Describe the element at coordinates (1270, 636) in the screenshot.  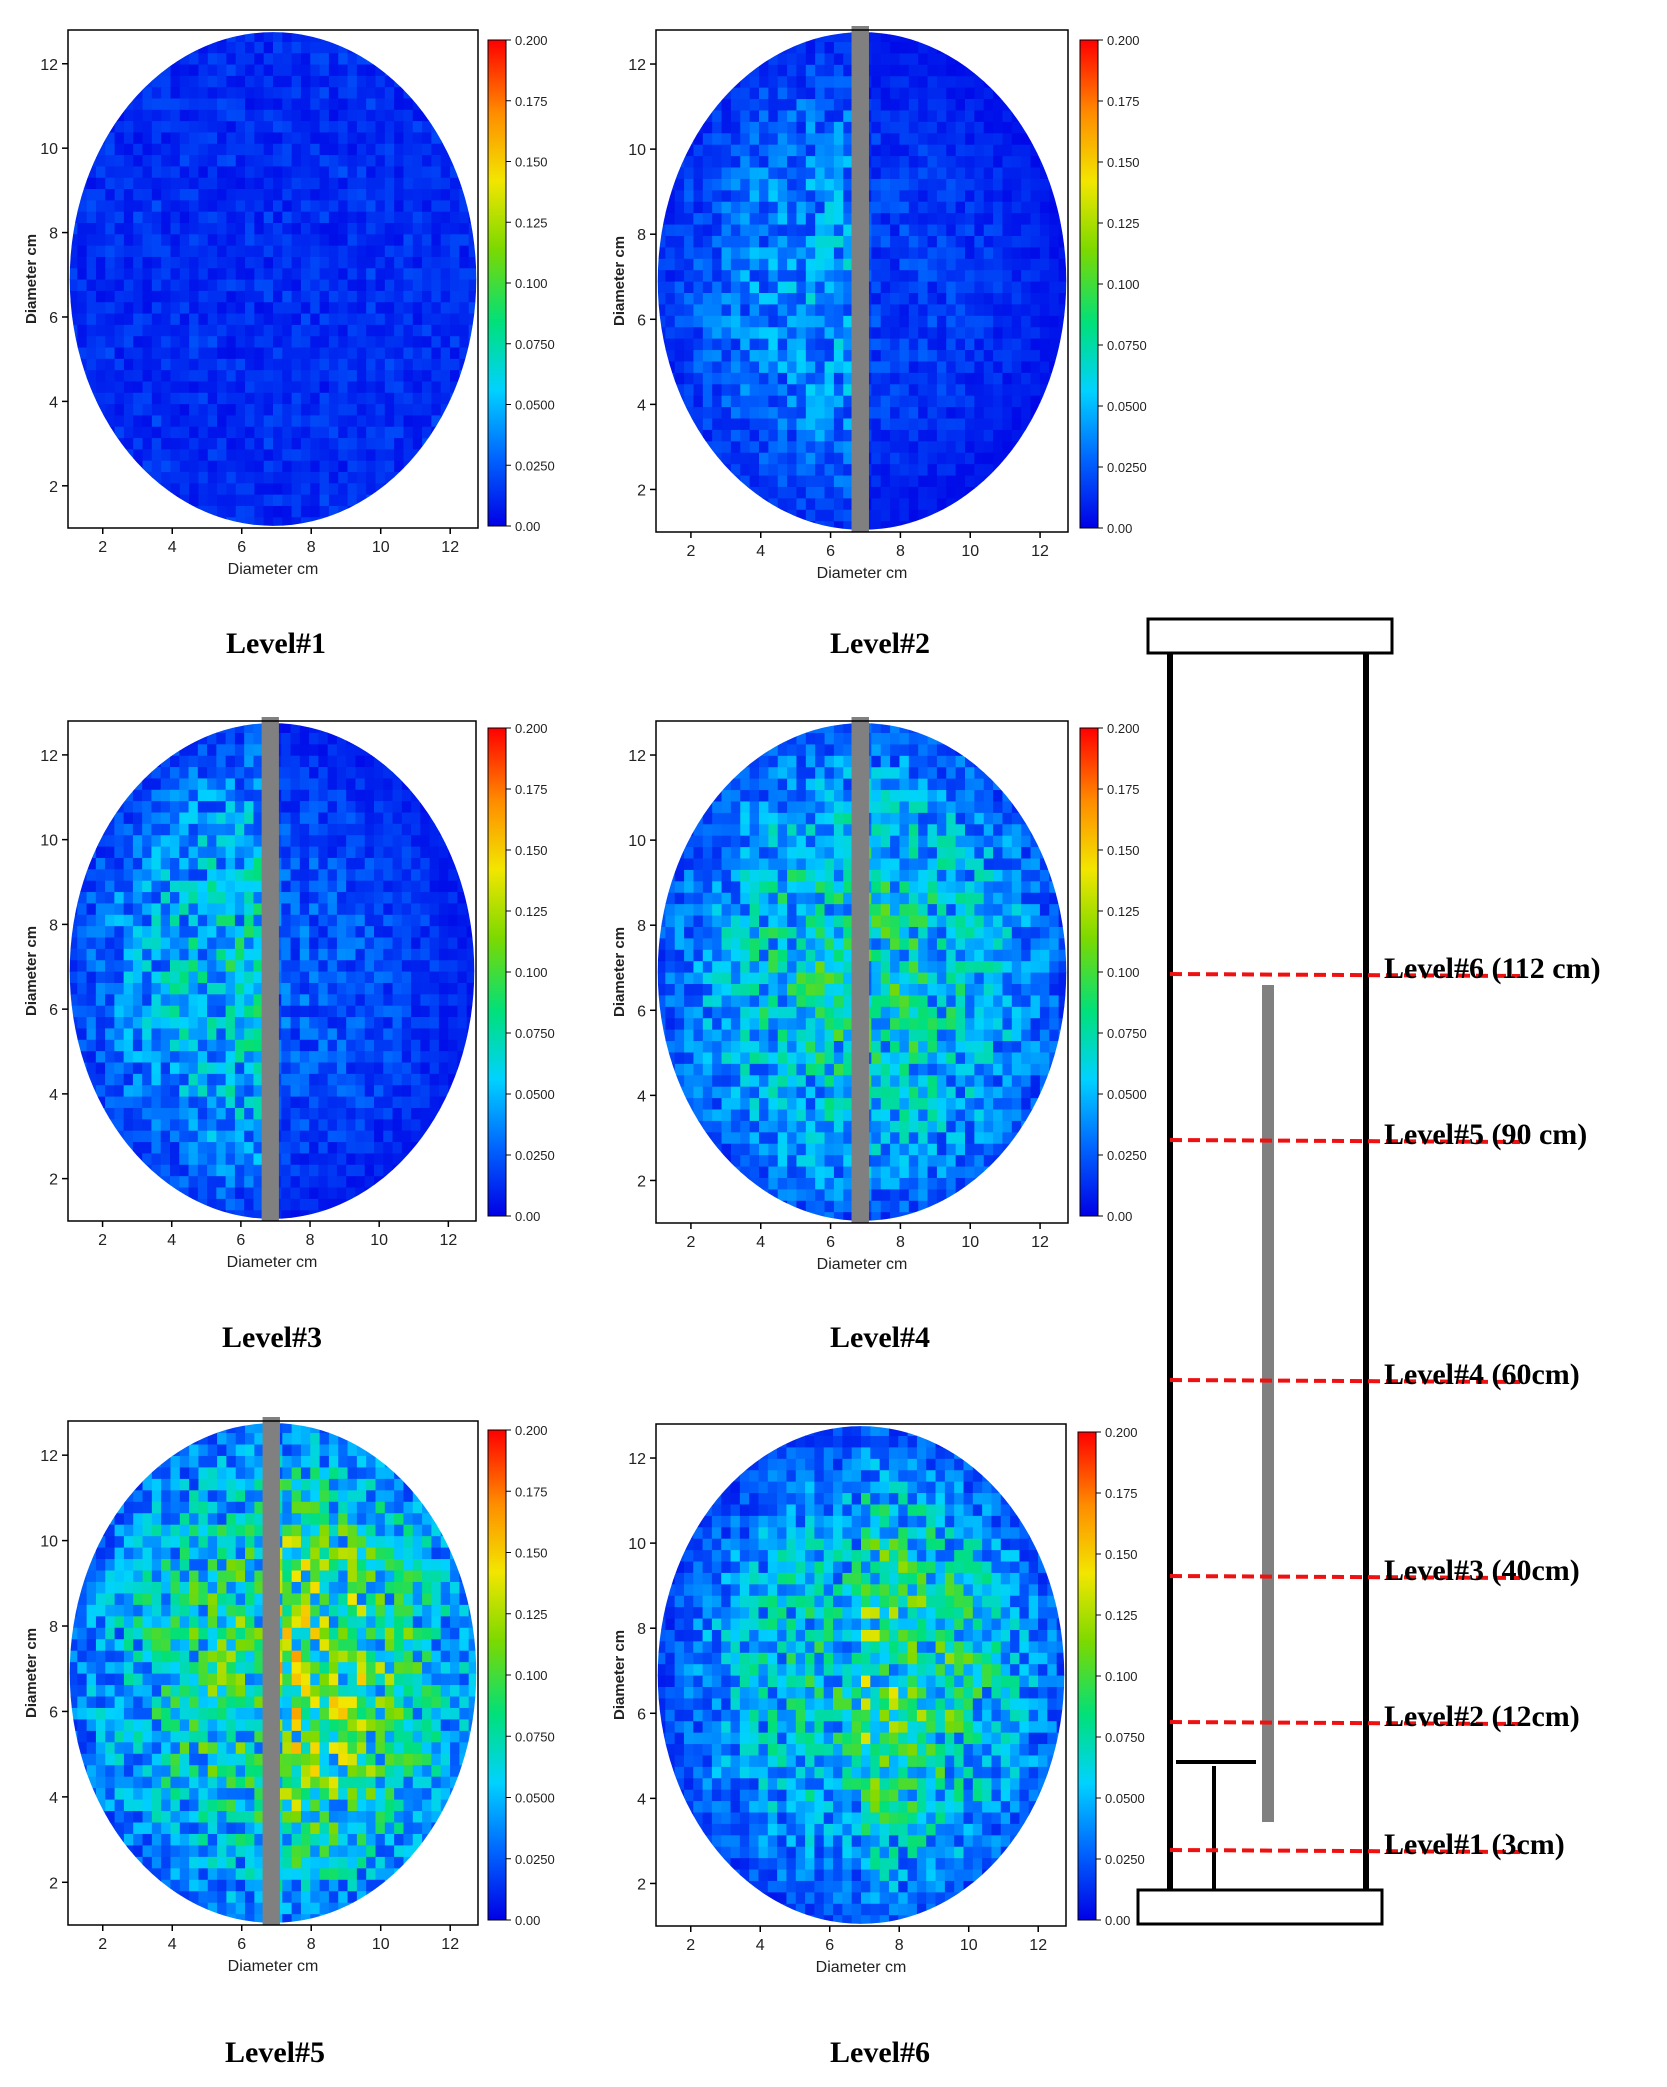
I see `column-top-cap` at that location.